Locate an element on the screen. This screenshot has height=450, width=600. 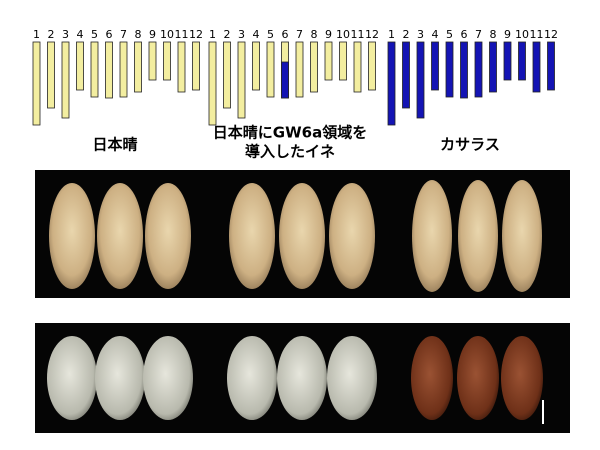
strain-label: 日本晴にGW6a領域を is located at coordinates (290, 133).